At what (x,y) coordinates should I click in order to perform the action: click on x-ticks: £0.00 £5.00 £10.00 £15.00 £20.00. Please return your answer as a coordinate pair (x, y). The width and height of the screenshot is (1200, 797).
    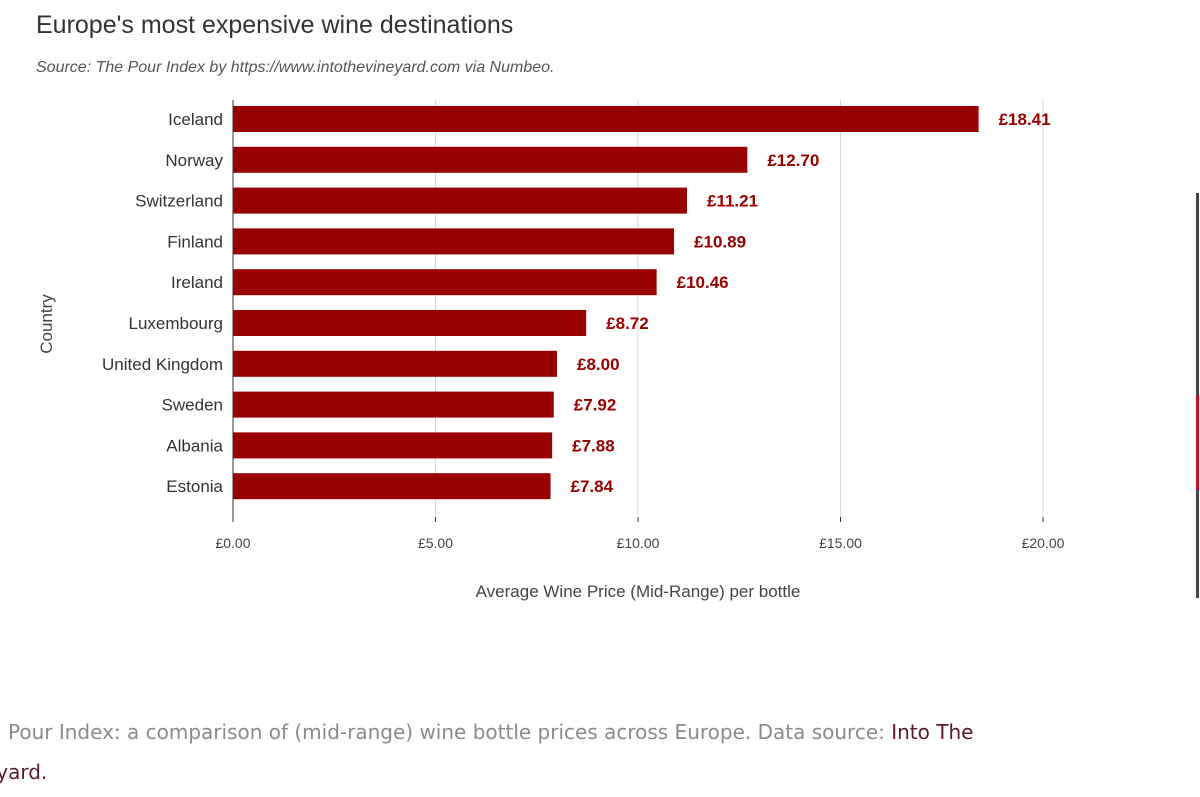
    Looking at the image, I should click on (640, 534).